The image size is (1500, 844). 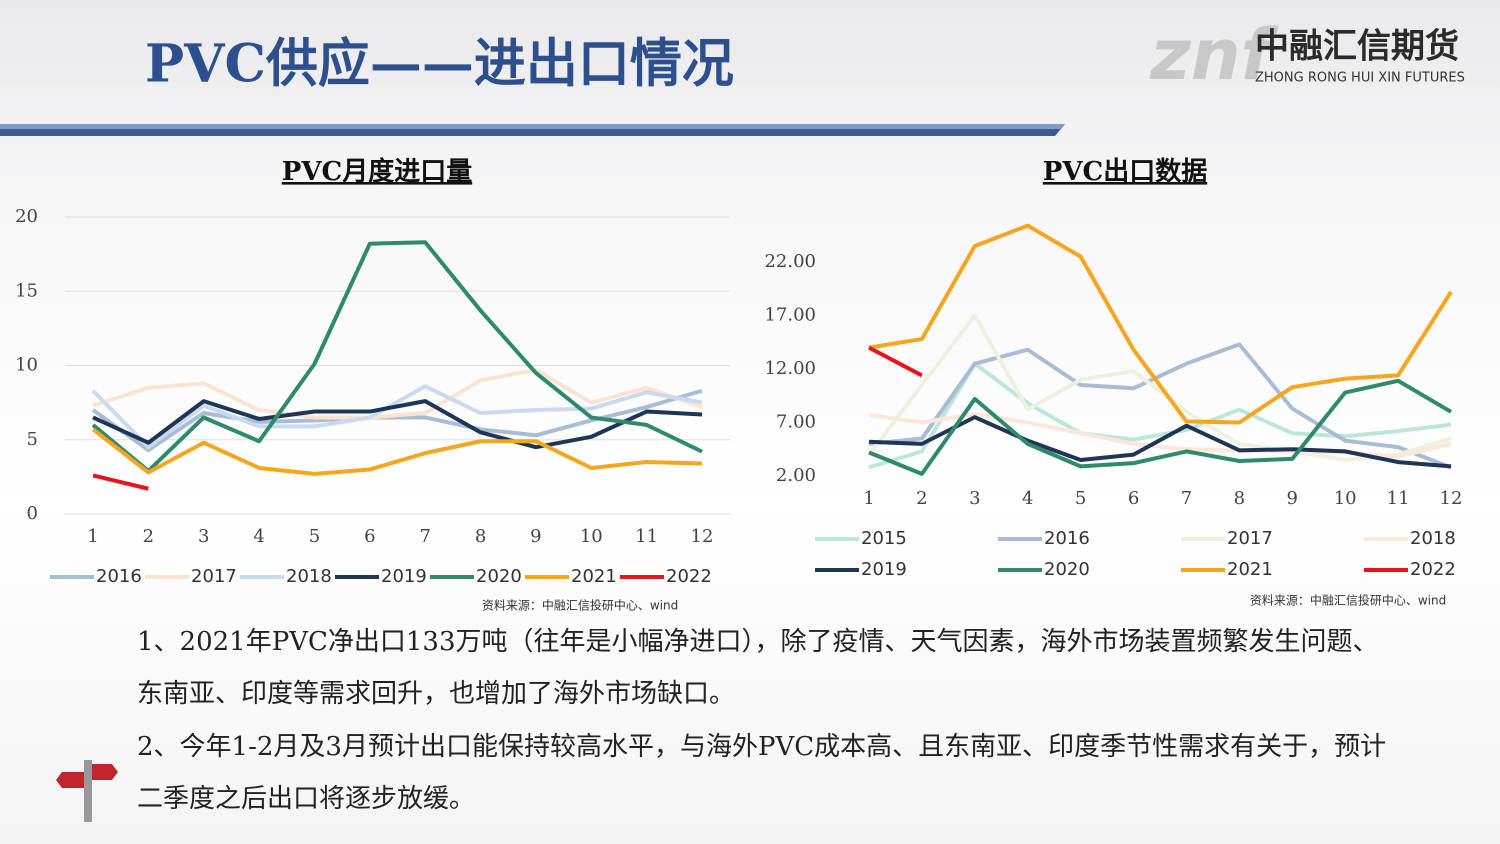 What do you see at coordinates (790, 368) in the screenshot?
I see `y-tick-label: 12.00` at bounding box center [790, 368].